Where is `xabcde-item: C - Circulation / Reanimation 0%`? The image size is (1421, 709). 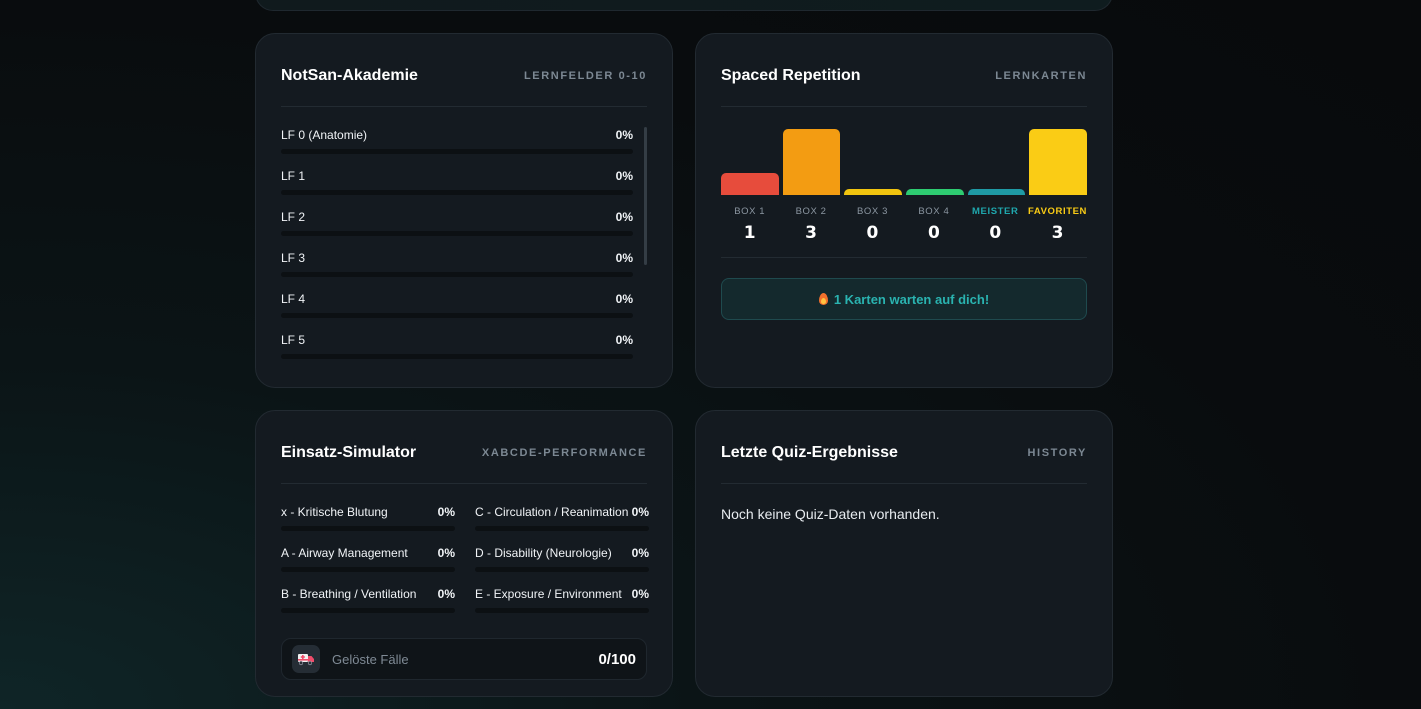 xabcde-item: C - Circulation / Reanimation 0% is located at coordinates (562, 524).